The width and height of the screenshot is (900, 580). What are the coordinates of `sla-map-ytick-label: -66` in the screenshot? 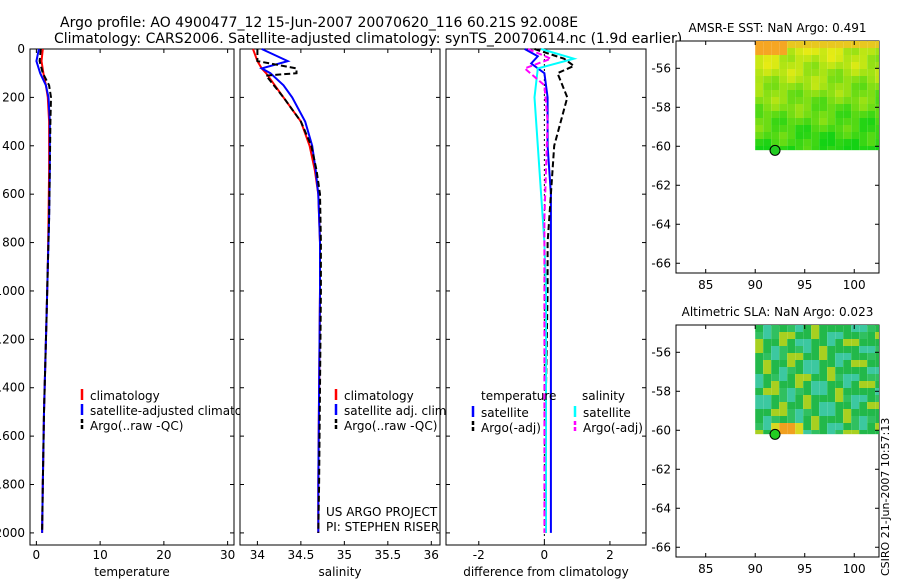 It's located at (661, 547).